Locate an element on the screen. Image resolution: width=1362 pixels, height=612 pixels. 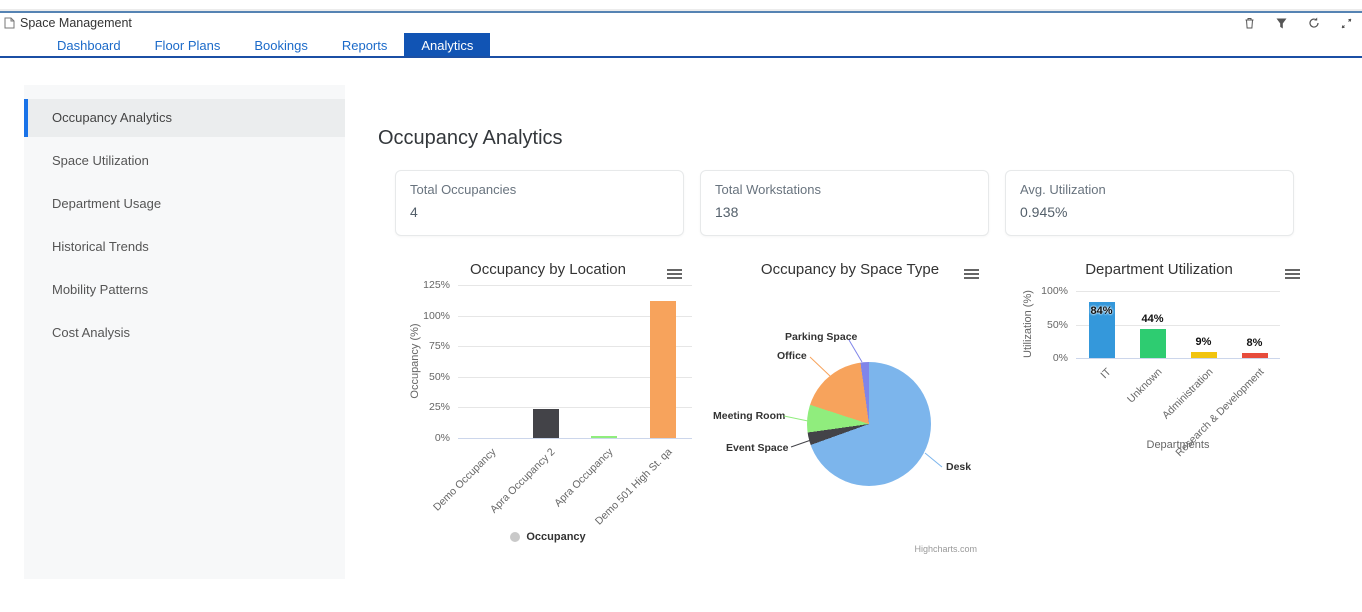
pie-slice-label-parking-space: Parking Space is located at coordinates (821, 337).